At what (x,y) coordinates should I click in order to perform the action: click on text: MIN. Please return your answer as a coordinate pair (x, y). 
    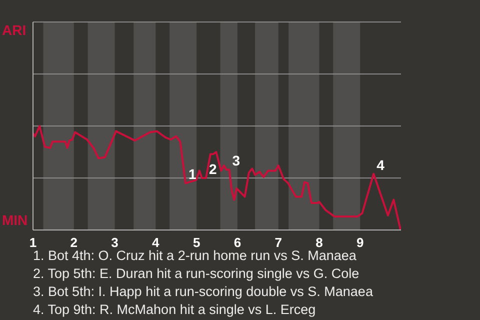
    Looking at the image, I should click on (15, 220).